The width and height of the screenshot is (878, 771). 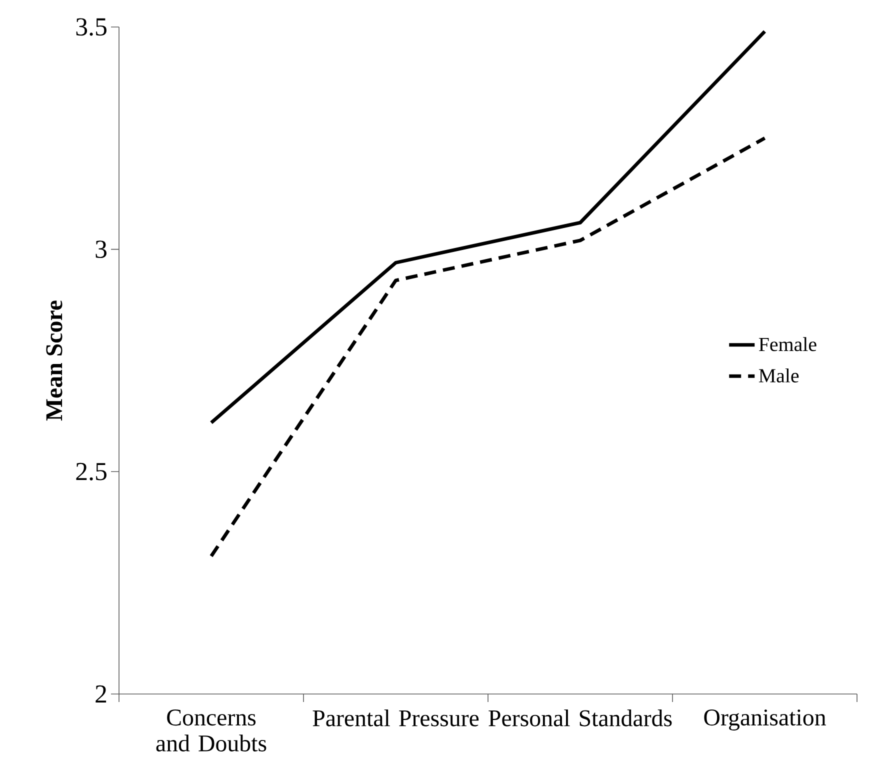 I want to click on y-tick-label: 2, so click(x=101, y=694).